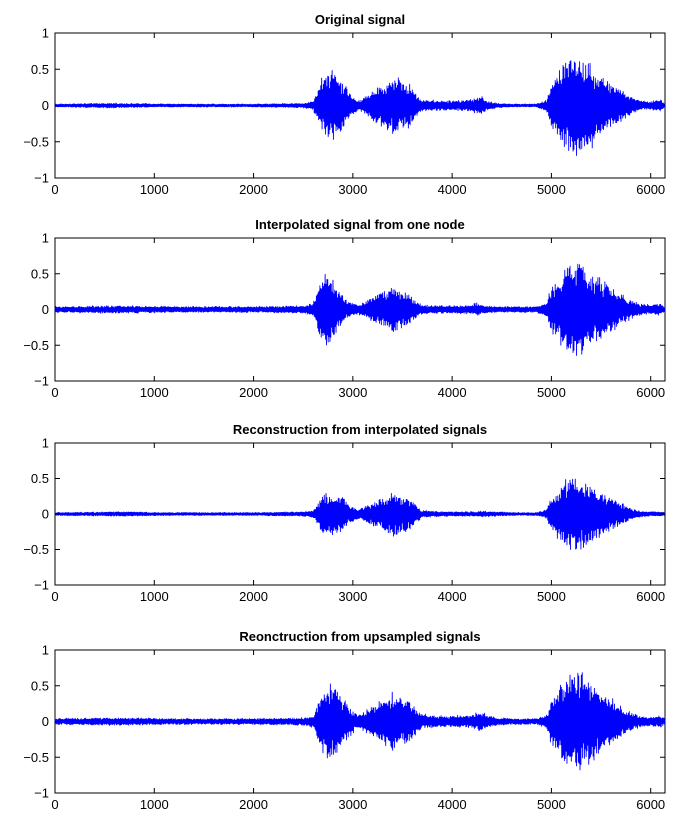 The image size is (682, 817). Describe the element at coordinates (360, 429) in the screenshot. I see `subplot-title: Reconstruction from interpolated signals` at that location.